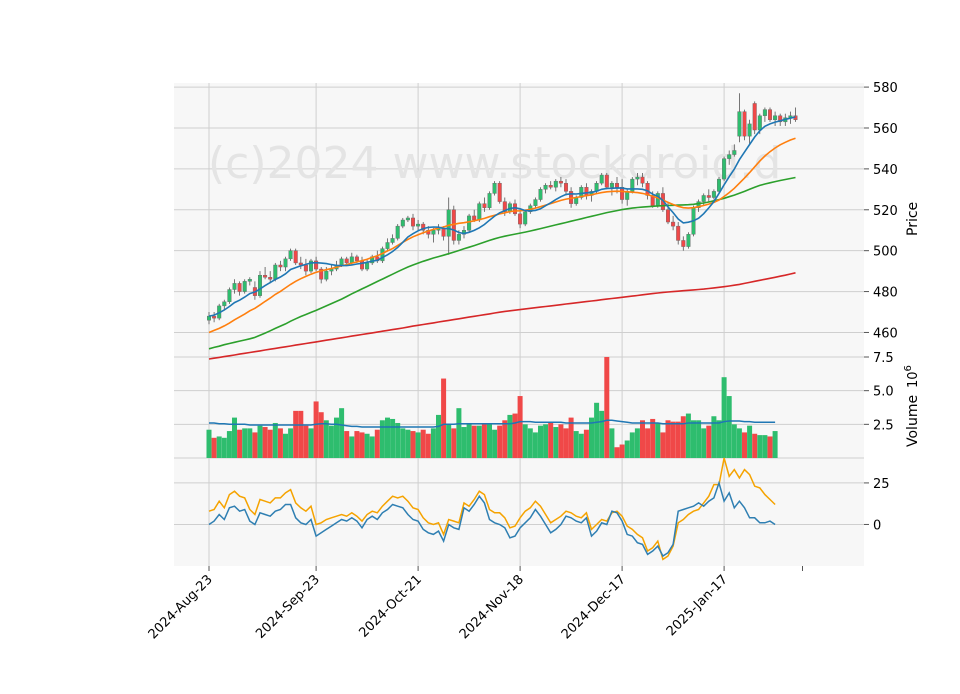 This screenshot has height=694, width=960. I want to click on y-tick-label: 580, so click(885, 88).